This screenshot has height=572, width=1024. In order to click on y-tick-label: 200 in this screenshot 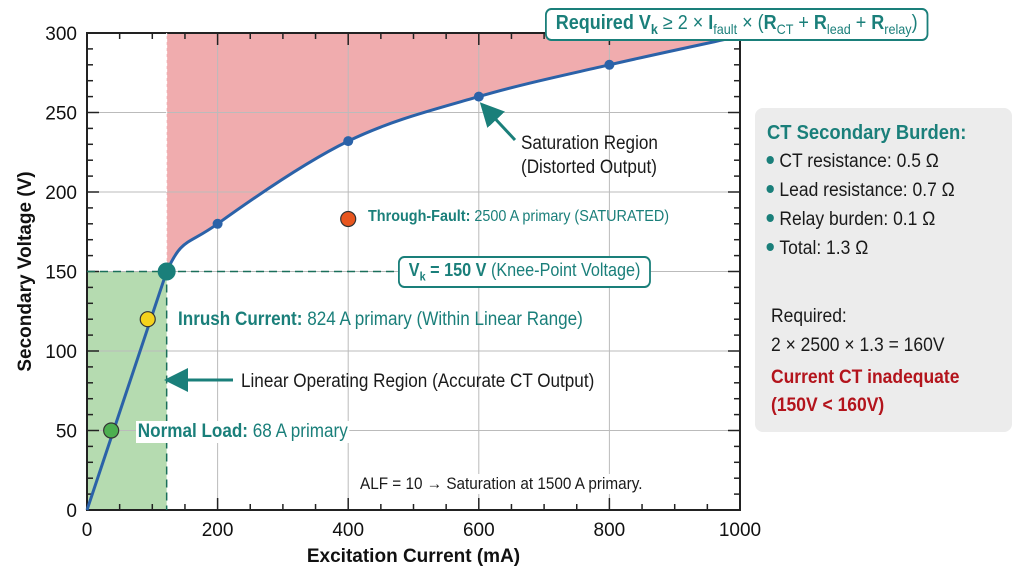, I will do `click(61, 193)`.